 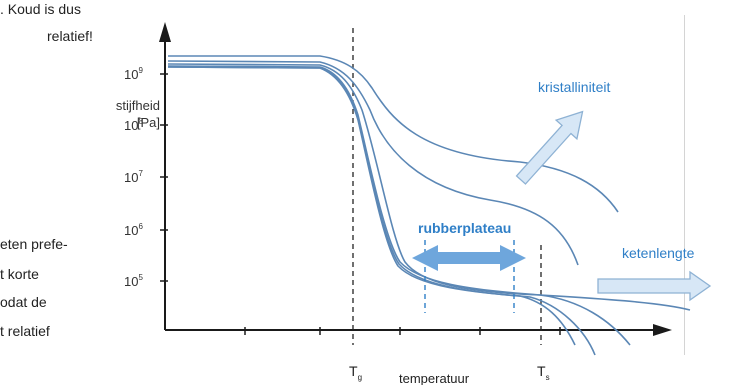 I want to click on divider-line, so click(x=684, y=185).